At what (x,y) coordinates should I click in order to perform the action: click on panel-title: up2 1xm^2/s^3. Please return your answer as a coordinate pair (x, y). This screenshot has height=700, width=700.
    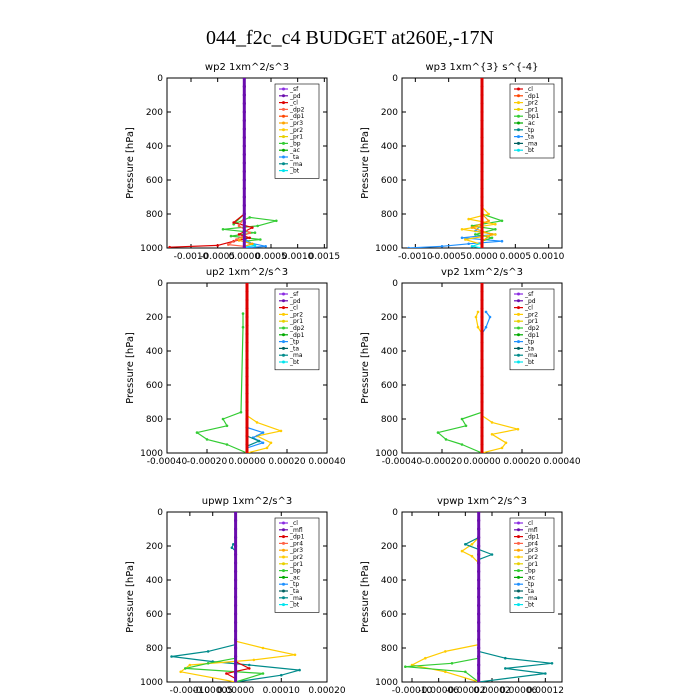
    Looking at the image, I should click on (247, 272).